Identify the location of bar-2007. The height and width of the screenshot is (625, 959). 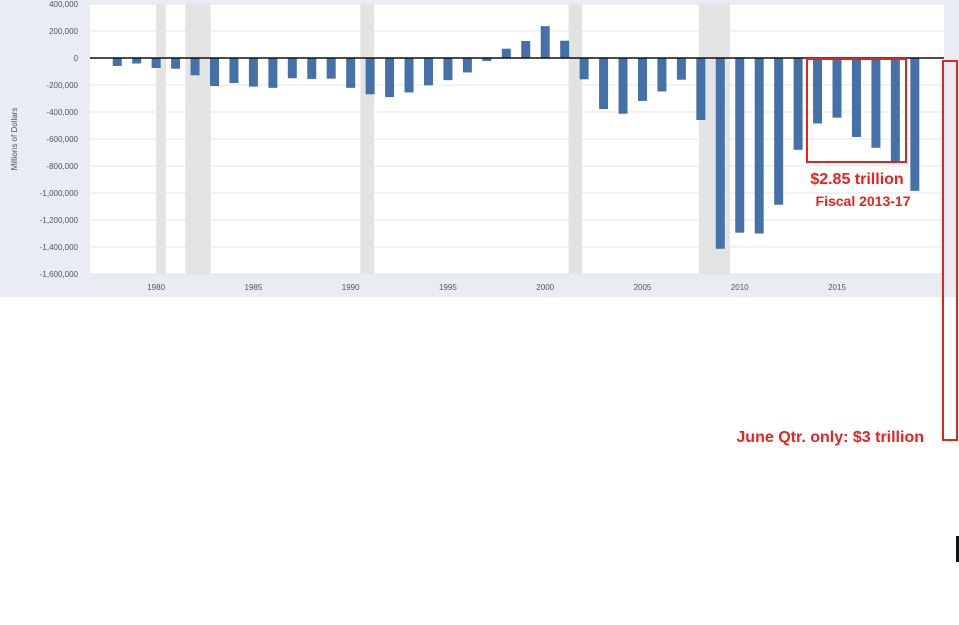
(681, 69).